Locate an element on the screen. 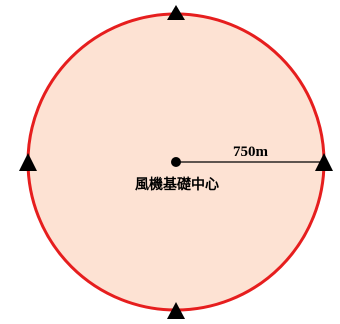  left-marker-icon is located at coordinates (28, 162).